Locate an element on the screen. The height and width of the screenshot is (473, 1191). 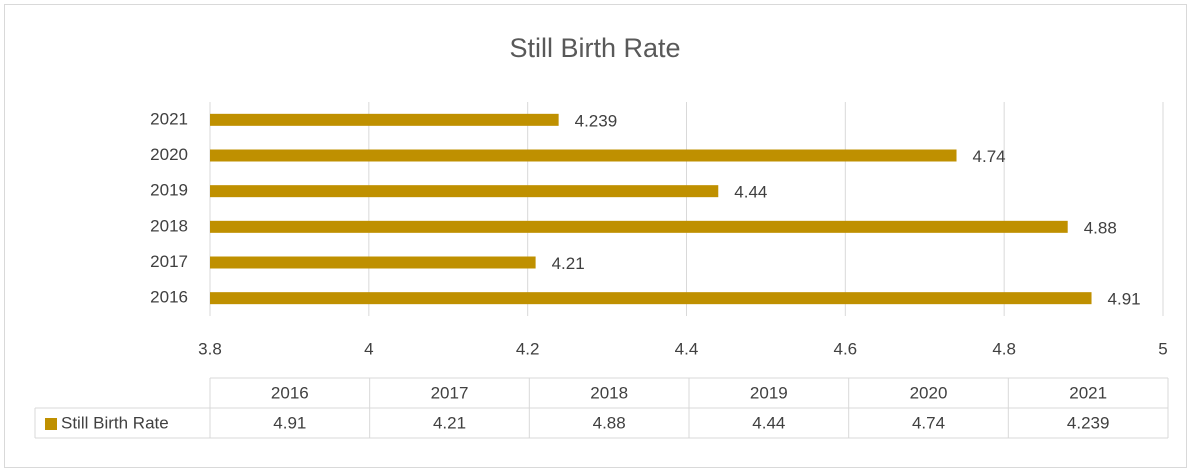
x-tick-label: 3.8 is located at coordinates (210, 348).